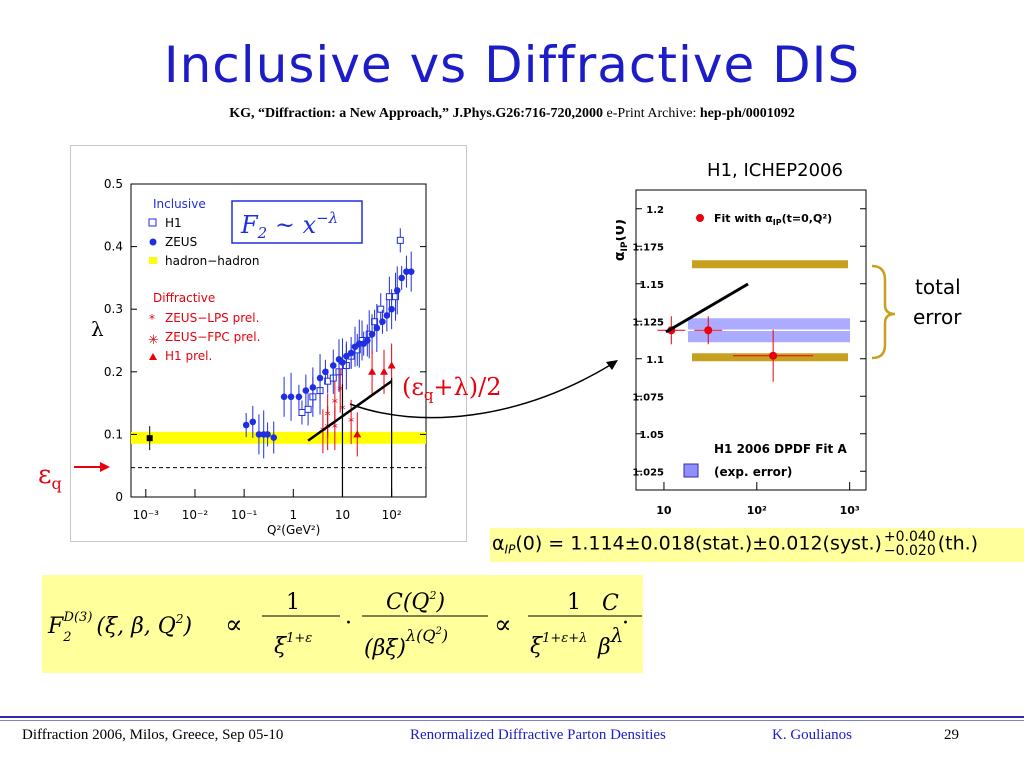 The height and width of the screenshot is (768, 1024). What do you see at coordinates (153, 340) in the screenshot?
I see `legend-fpc-marker: ✳` at bounding box center [153, 340].